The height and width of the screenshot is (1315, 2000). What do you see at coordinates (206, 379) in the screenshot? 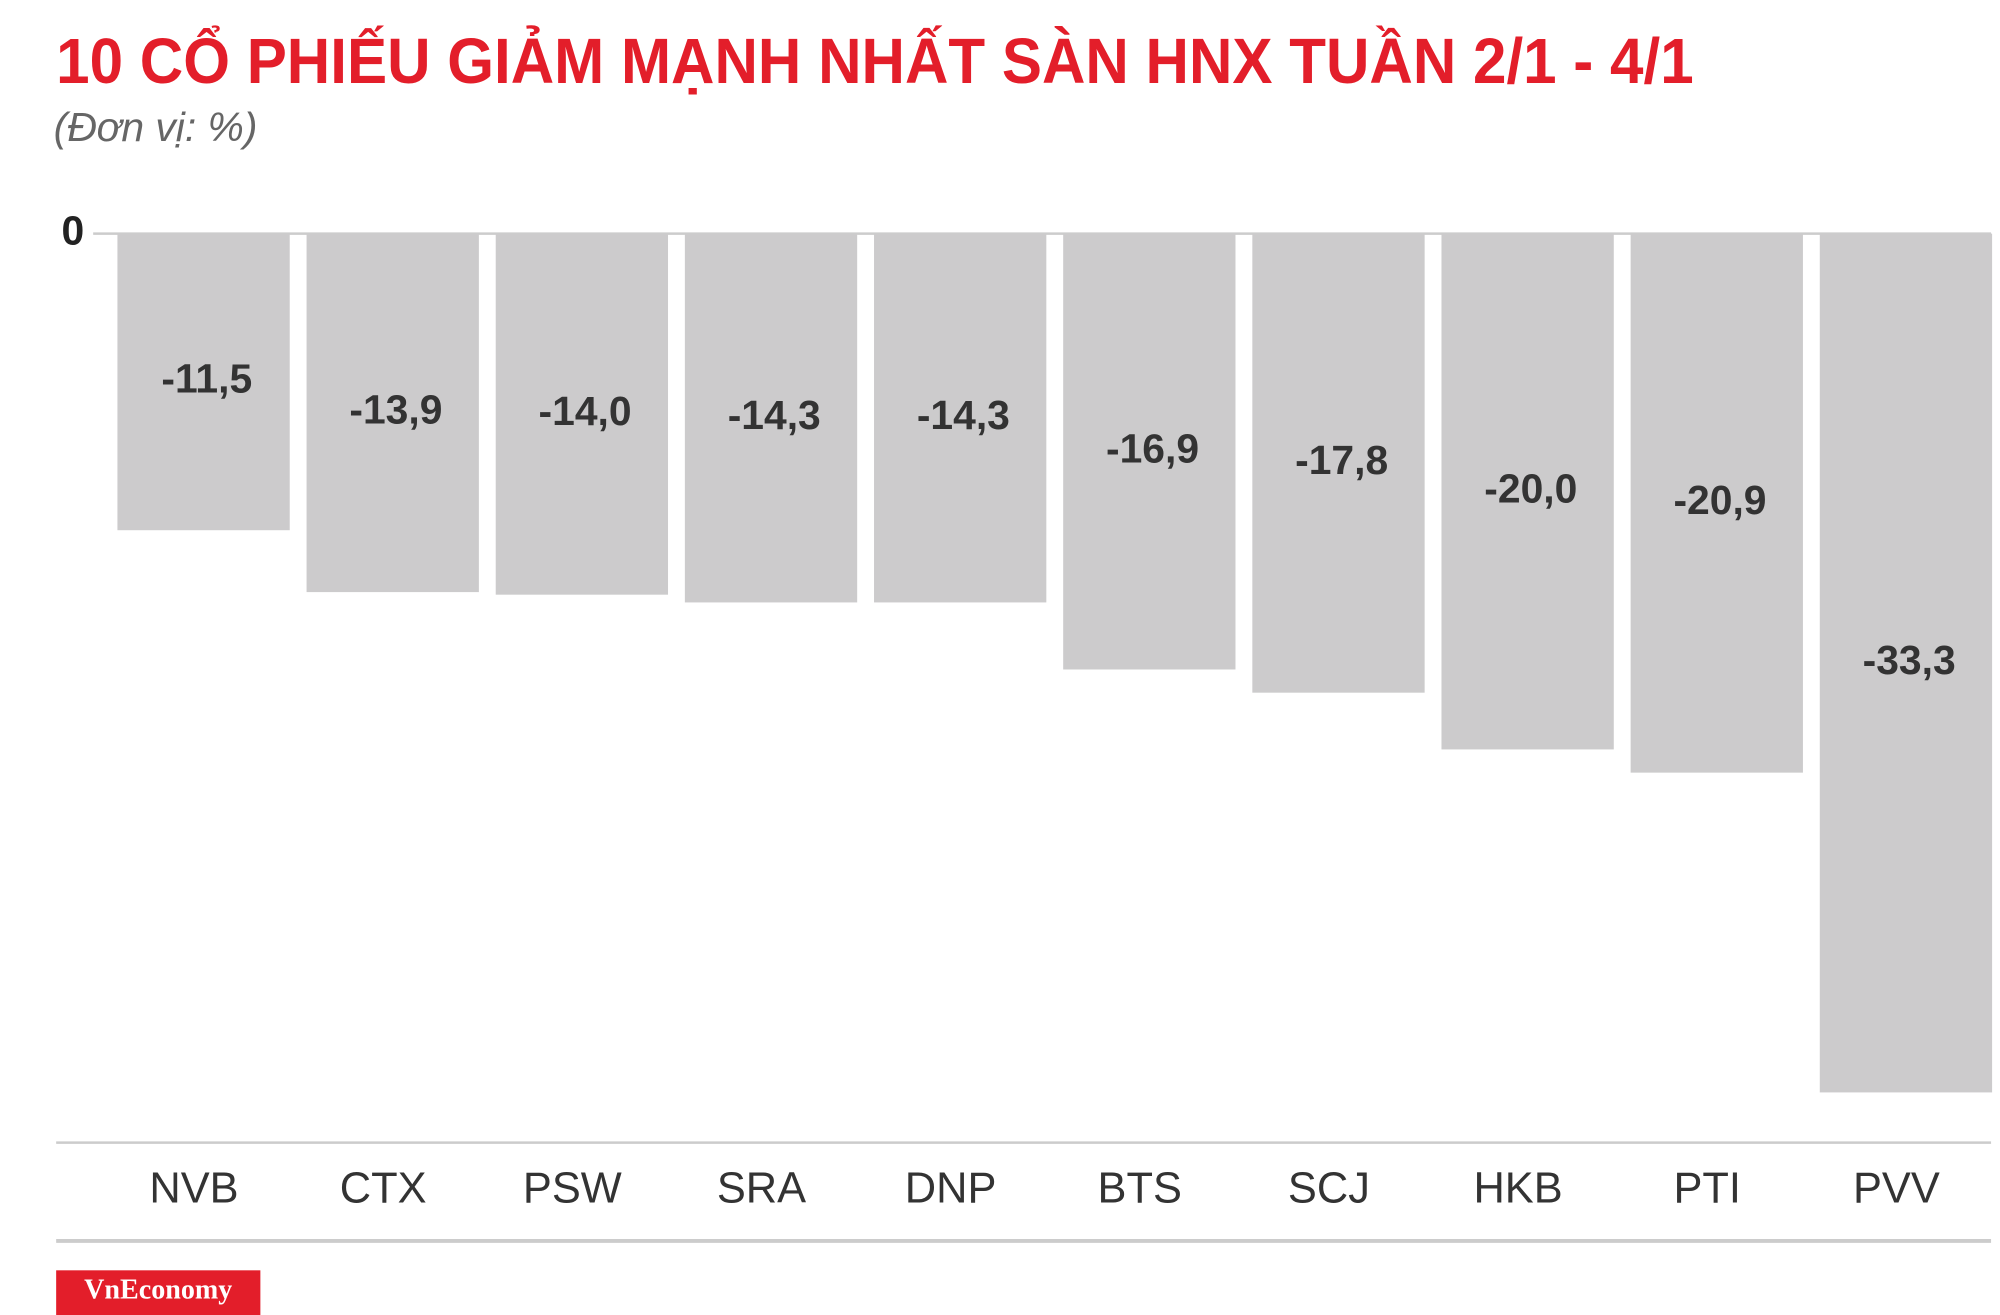
I see `value-label: -11,5` at bounding box center [206, 379].